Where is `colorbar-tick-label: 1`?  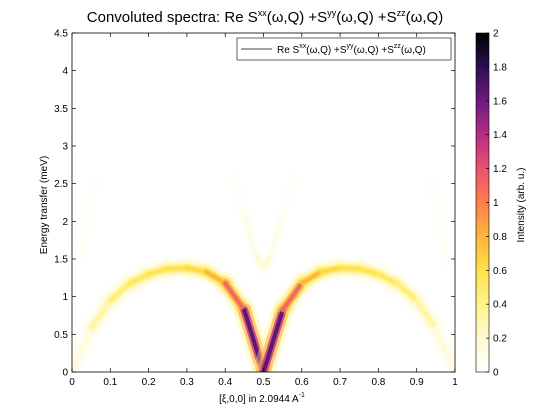
colorbar-tick-label: 1 is located at coordinates (496, 203).